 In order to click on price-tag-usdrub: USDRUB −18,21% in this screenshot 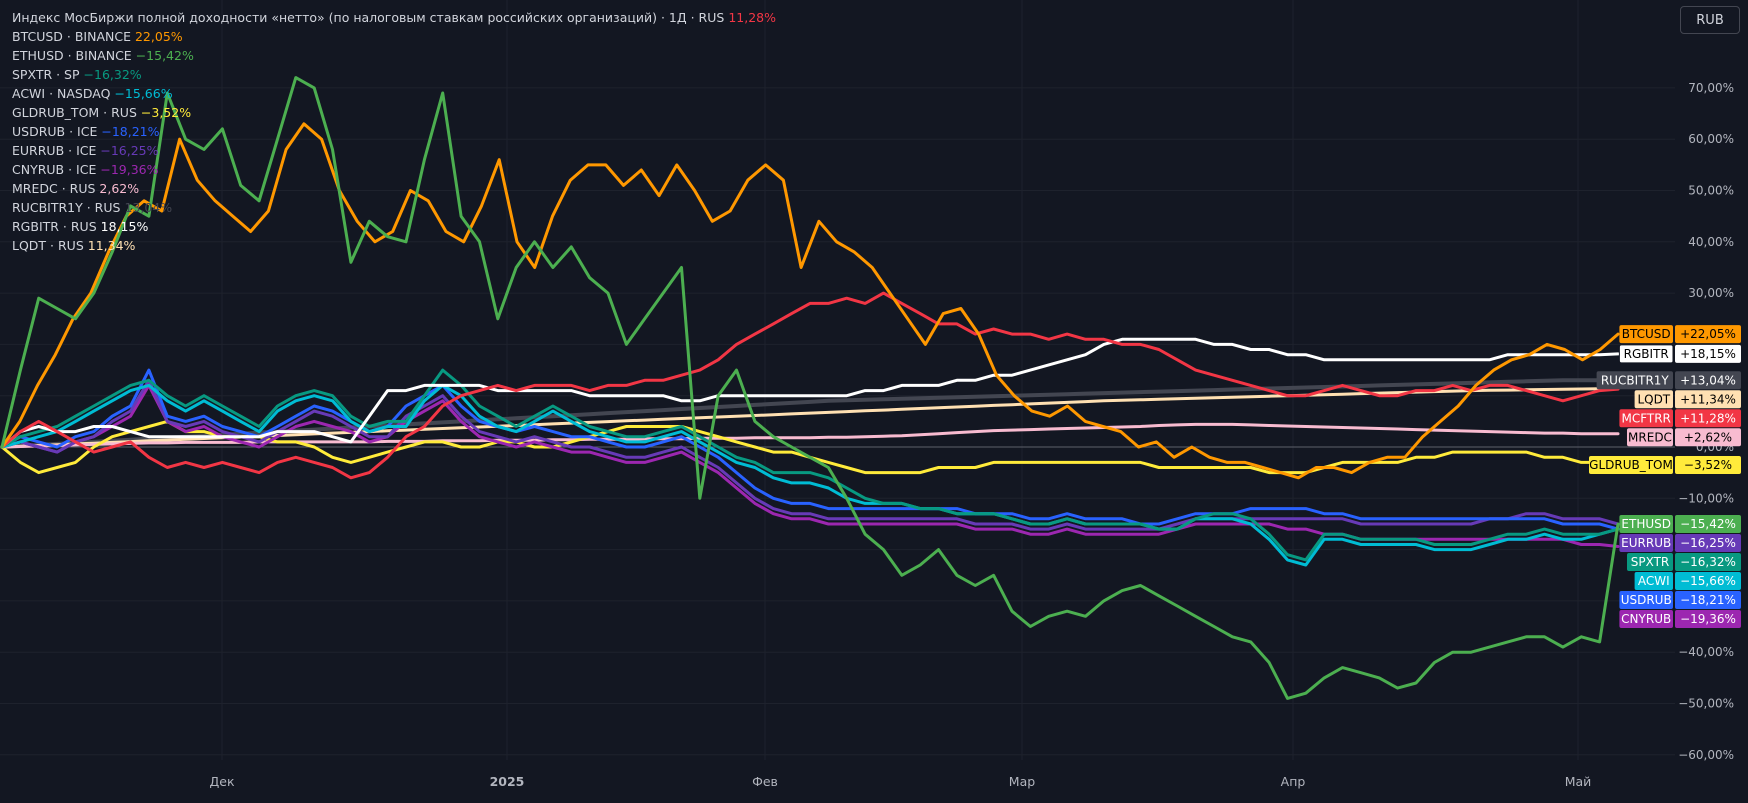, I will do `click(1680, 600)`.